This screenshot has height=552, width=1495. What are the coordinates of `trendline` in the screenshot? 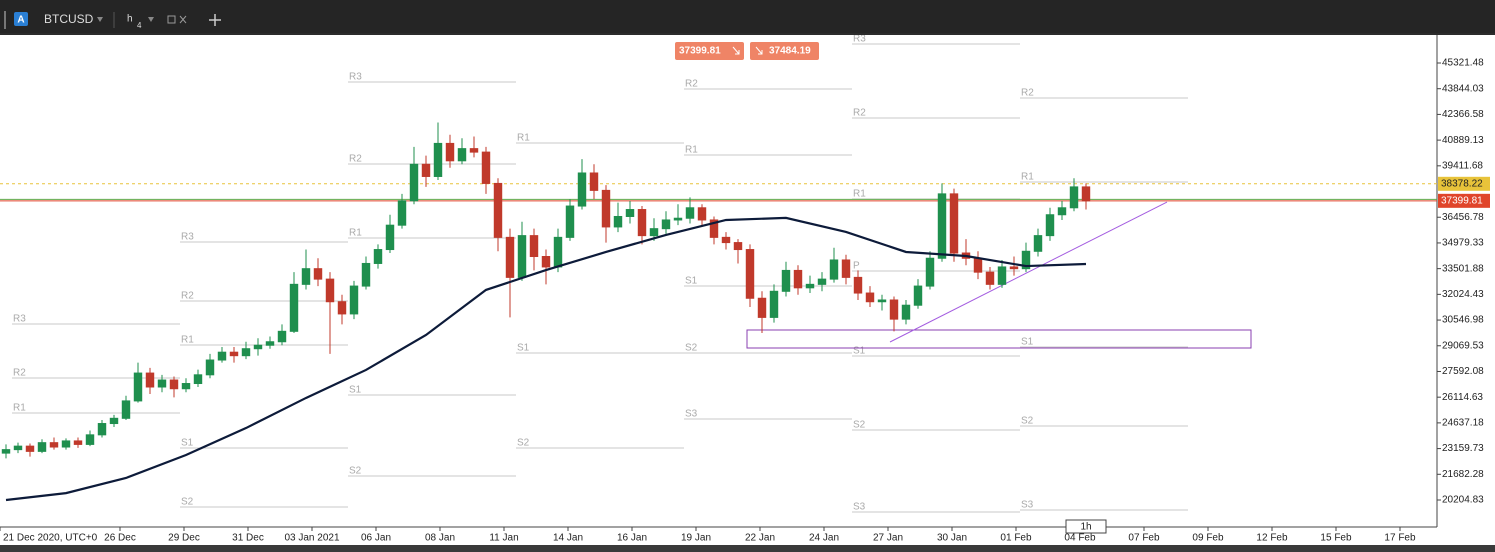 It's located at (1028, 272).